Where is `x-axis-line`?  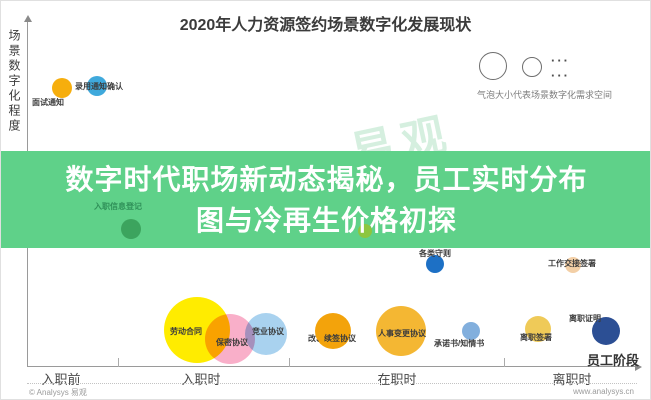
x-axis-line is located at coordinates (332, 366).